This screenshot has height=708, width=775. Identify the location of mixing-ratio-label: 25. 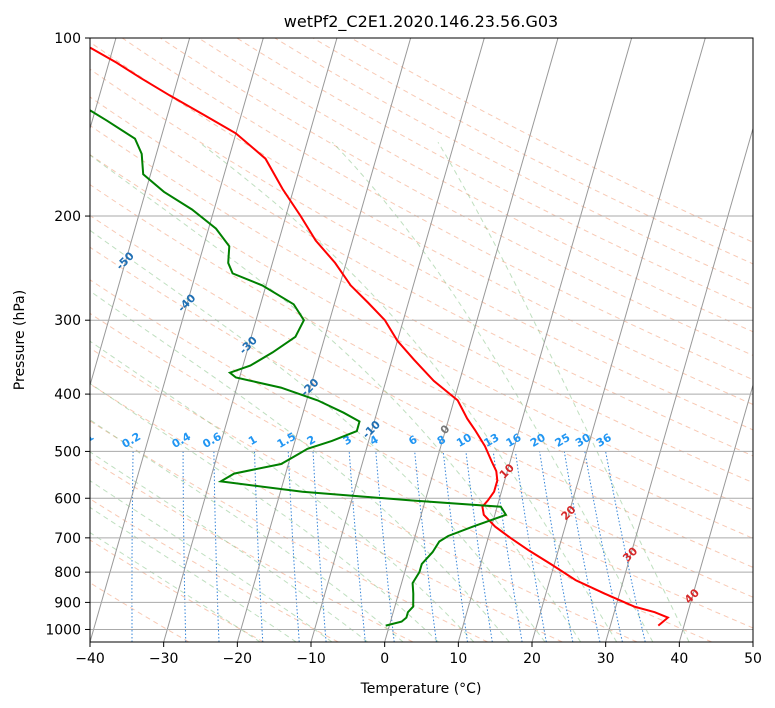
(563, 440).